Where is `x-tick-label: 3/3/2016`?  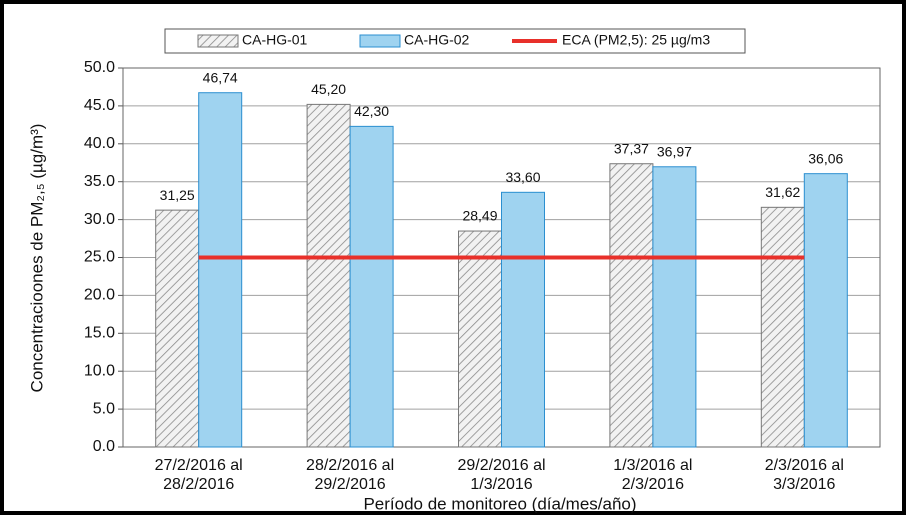
x-tick-label: 3/3/2016 is located at coordinates (804, 484).